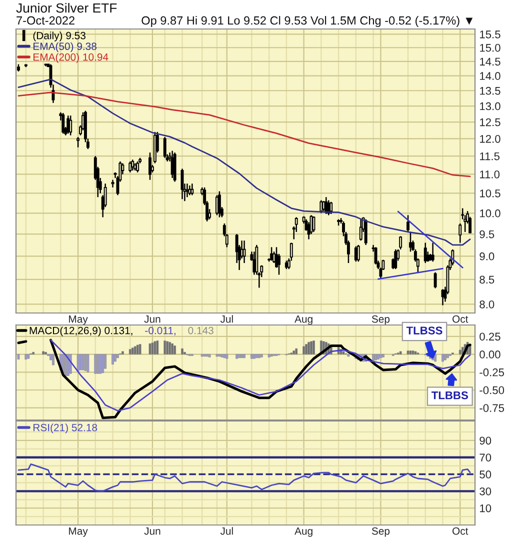  I want to click on y-tick-label: 10, so click(486, 508).